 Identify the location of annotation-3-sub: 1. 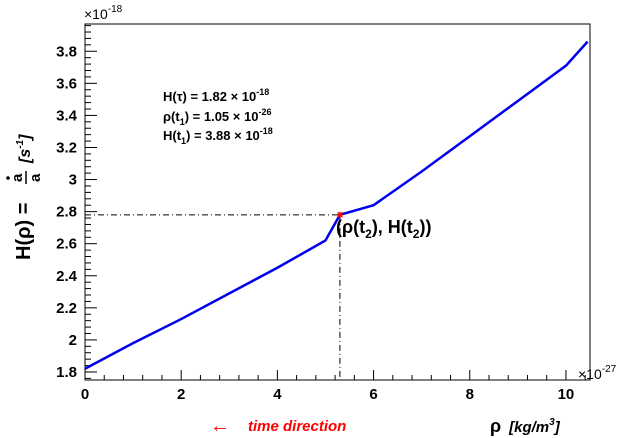
(183, 141).